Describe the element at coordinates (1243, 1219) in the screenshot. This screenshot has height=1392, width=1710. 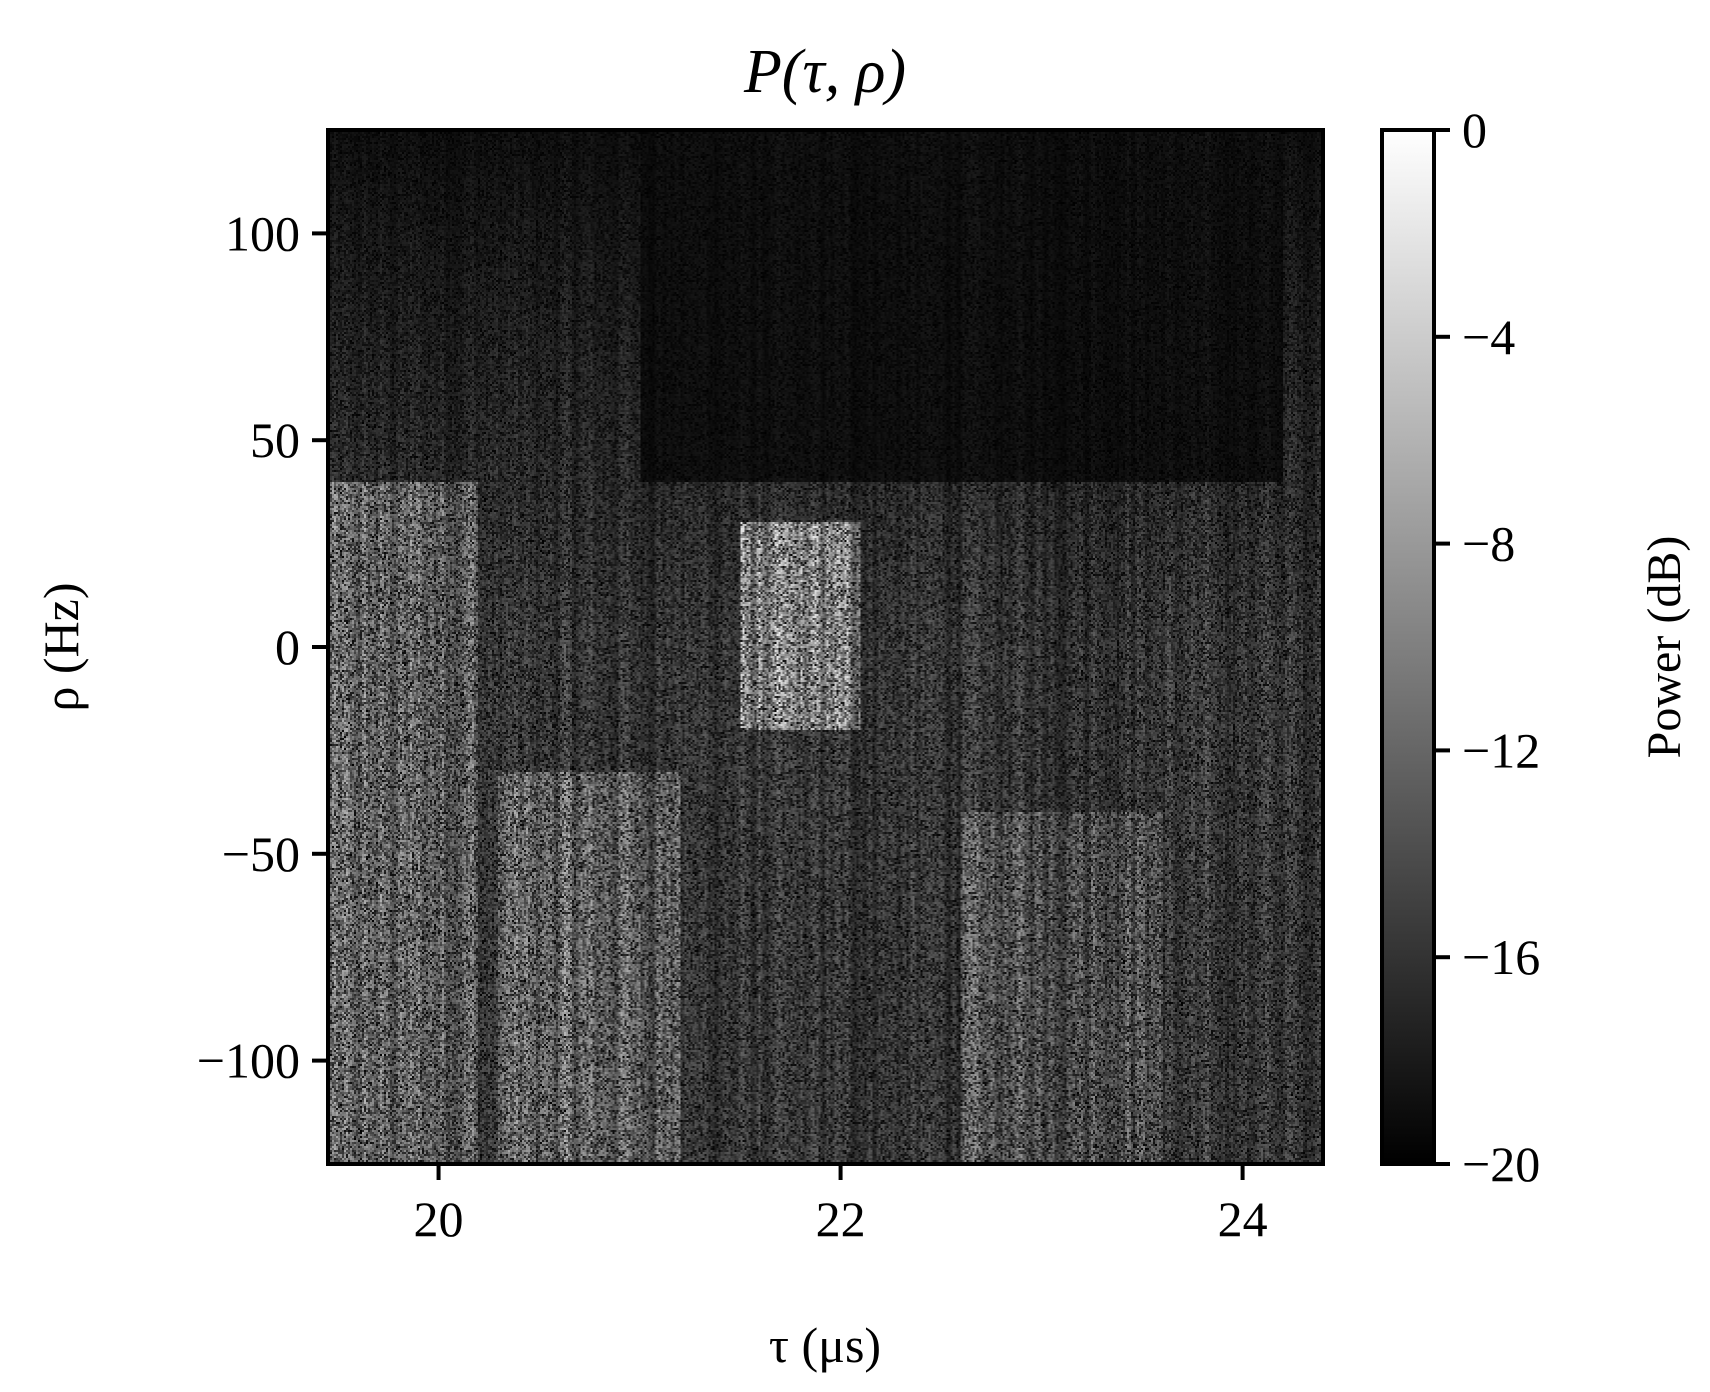
I see `x-tick-label: 24` at that location.